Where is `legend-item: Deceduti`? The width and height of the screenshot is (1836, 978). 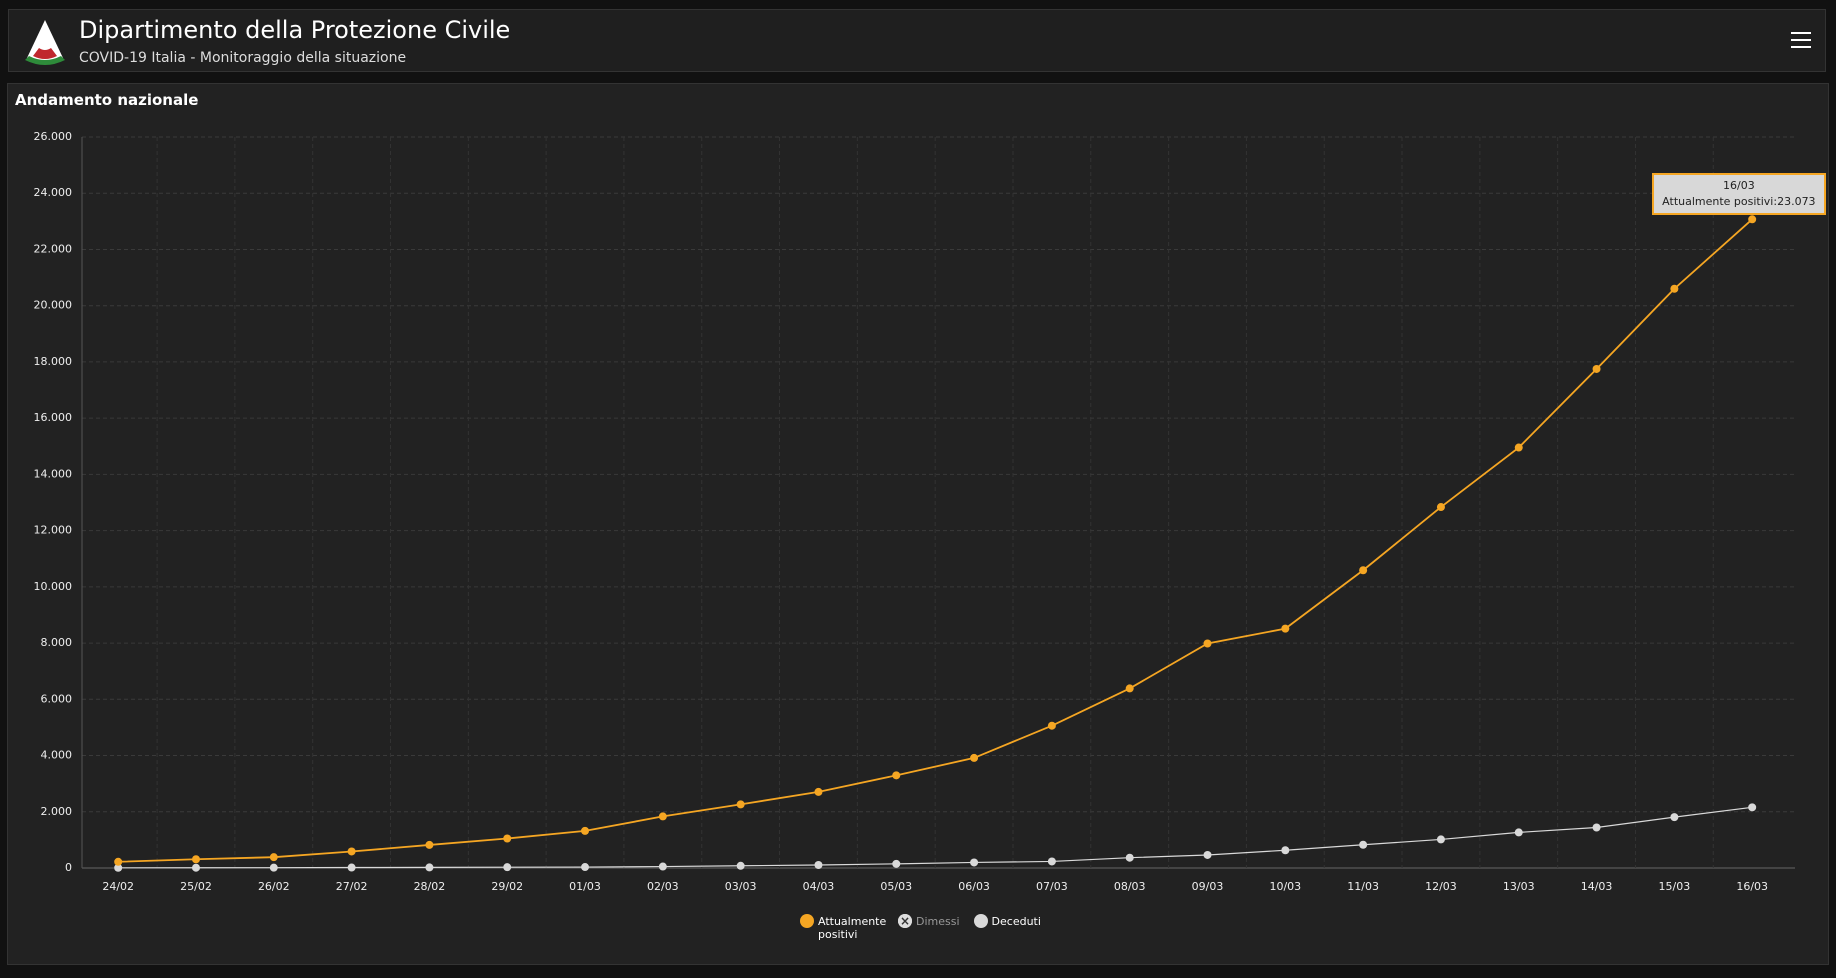
legend-item: Deceduti is located at coordinates (1007, 927).